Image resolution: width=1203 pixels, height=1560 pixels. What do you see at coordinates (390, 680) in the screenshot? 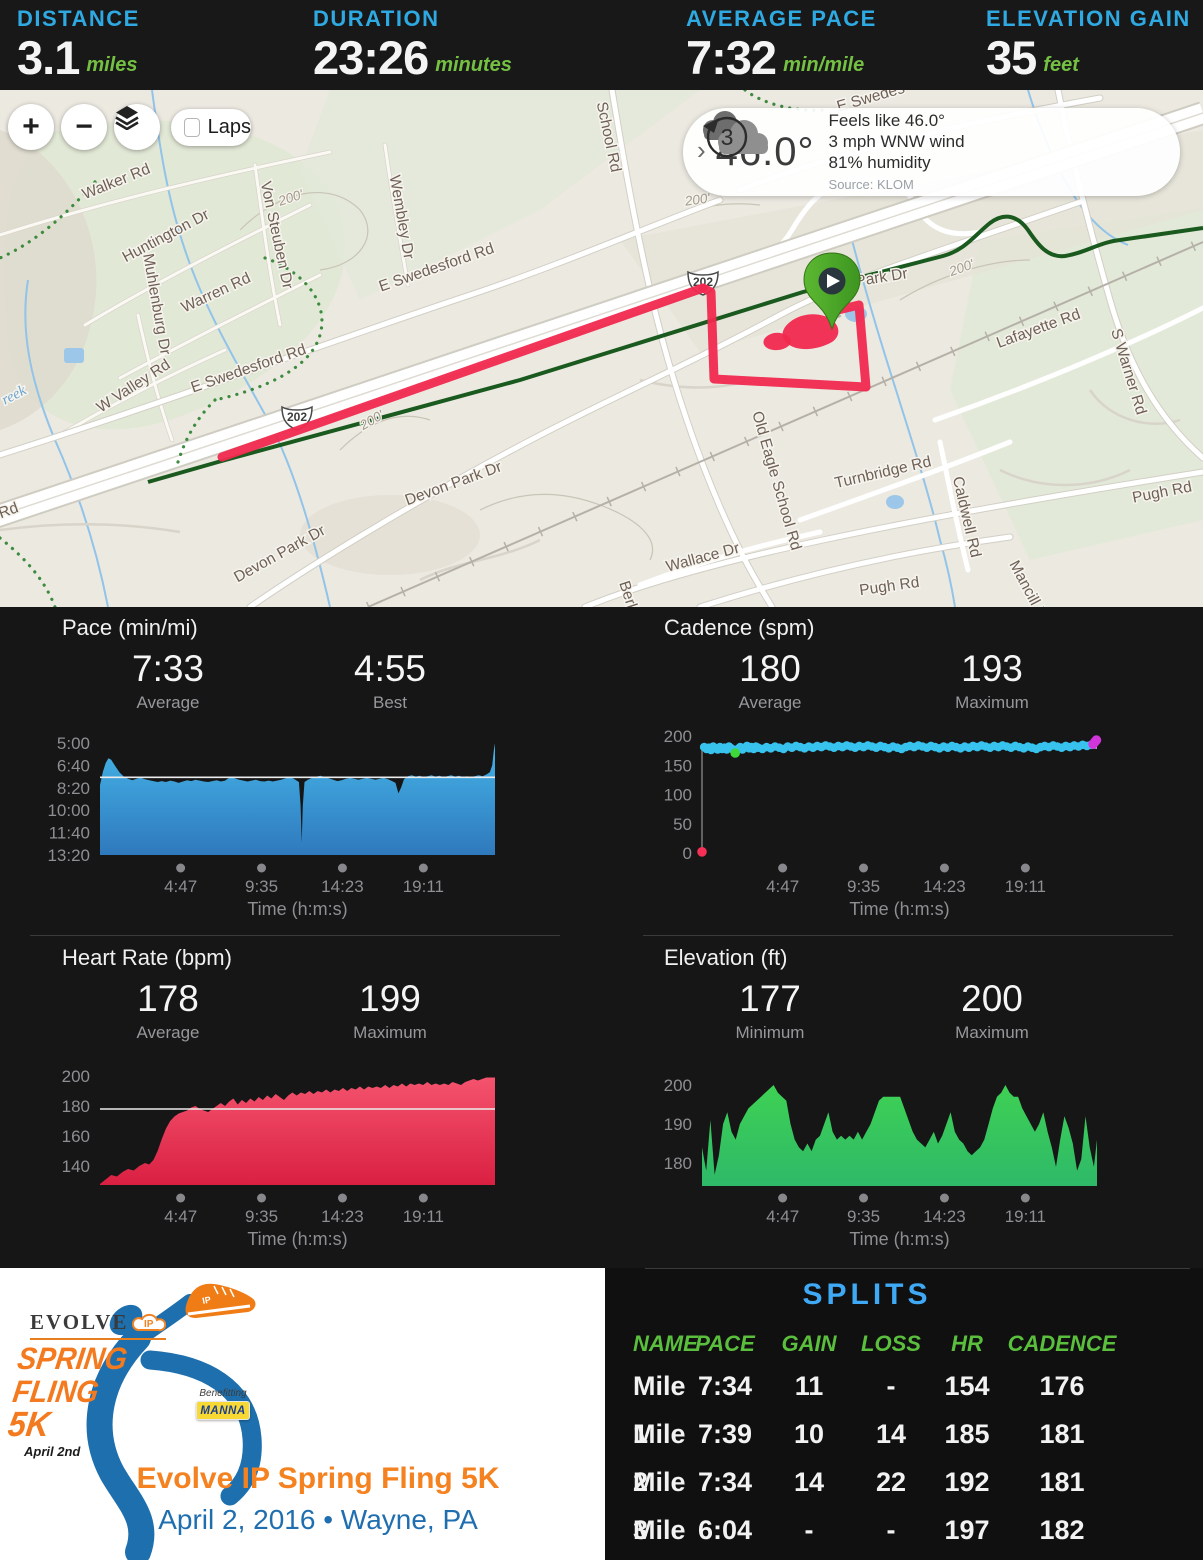
I see `chart-stat: 4:55 Best` at bounding box center [390, 680].